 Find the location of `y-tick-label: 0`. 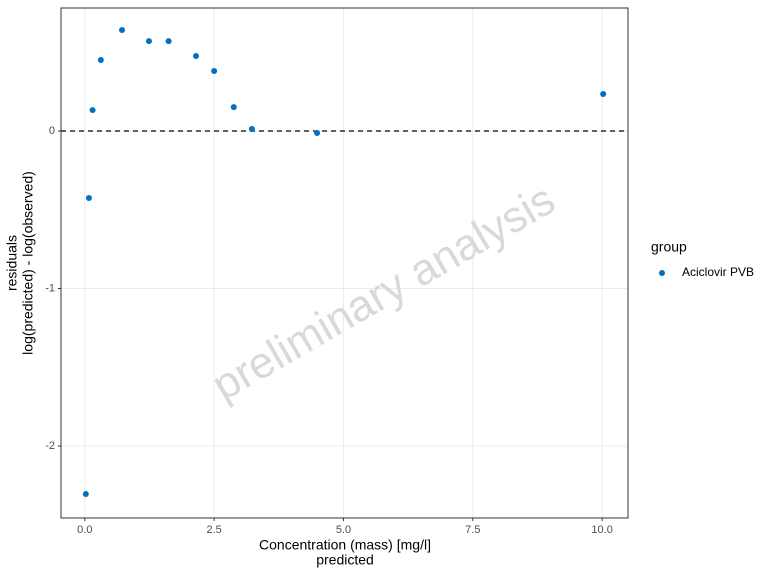

y-tick-label: 0 is located at coordinates (52, 131).